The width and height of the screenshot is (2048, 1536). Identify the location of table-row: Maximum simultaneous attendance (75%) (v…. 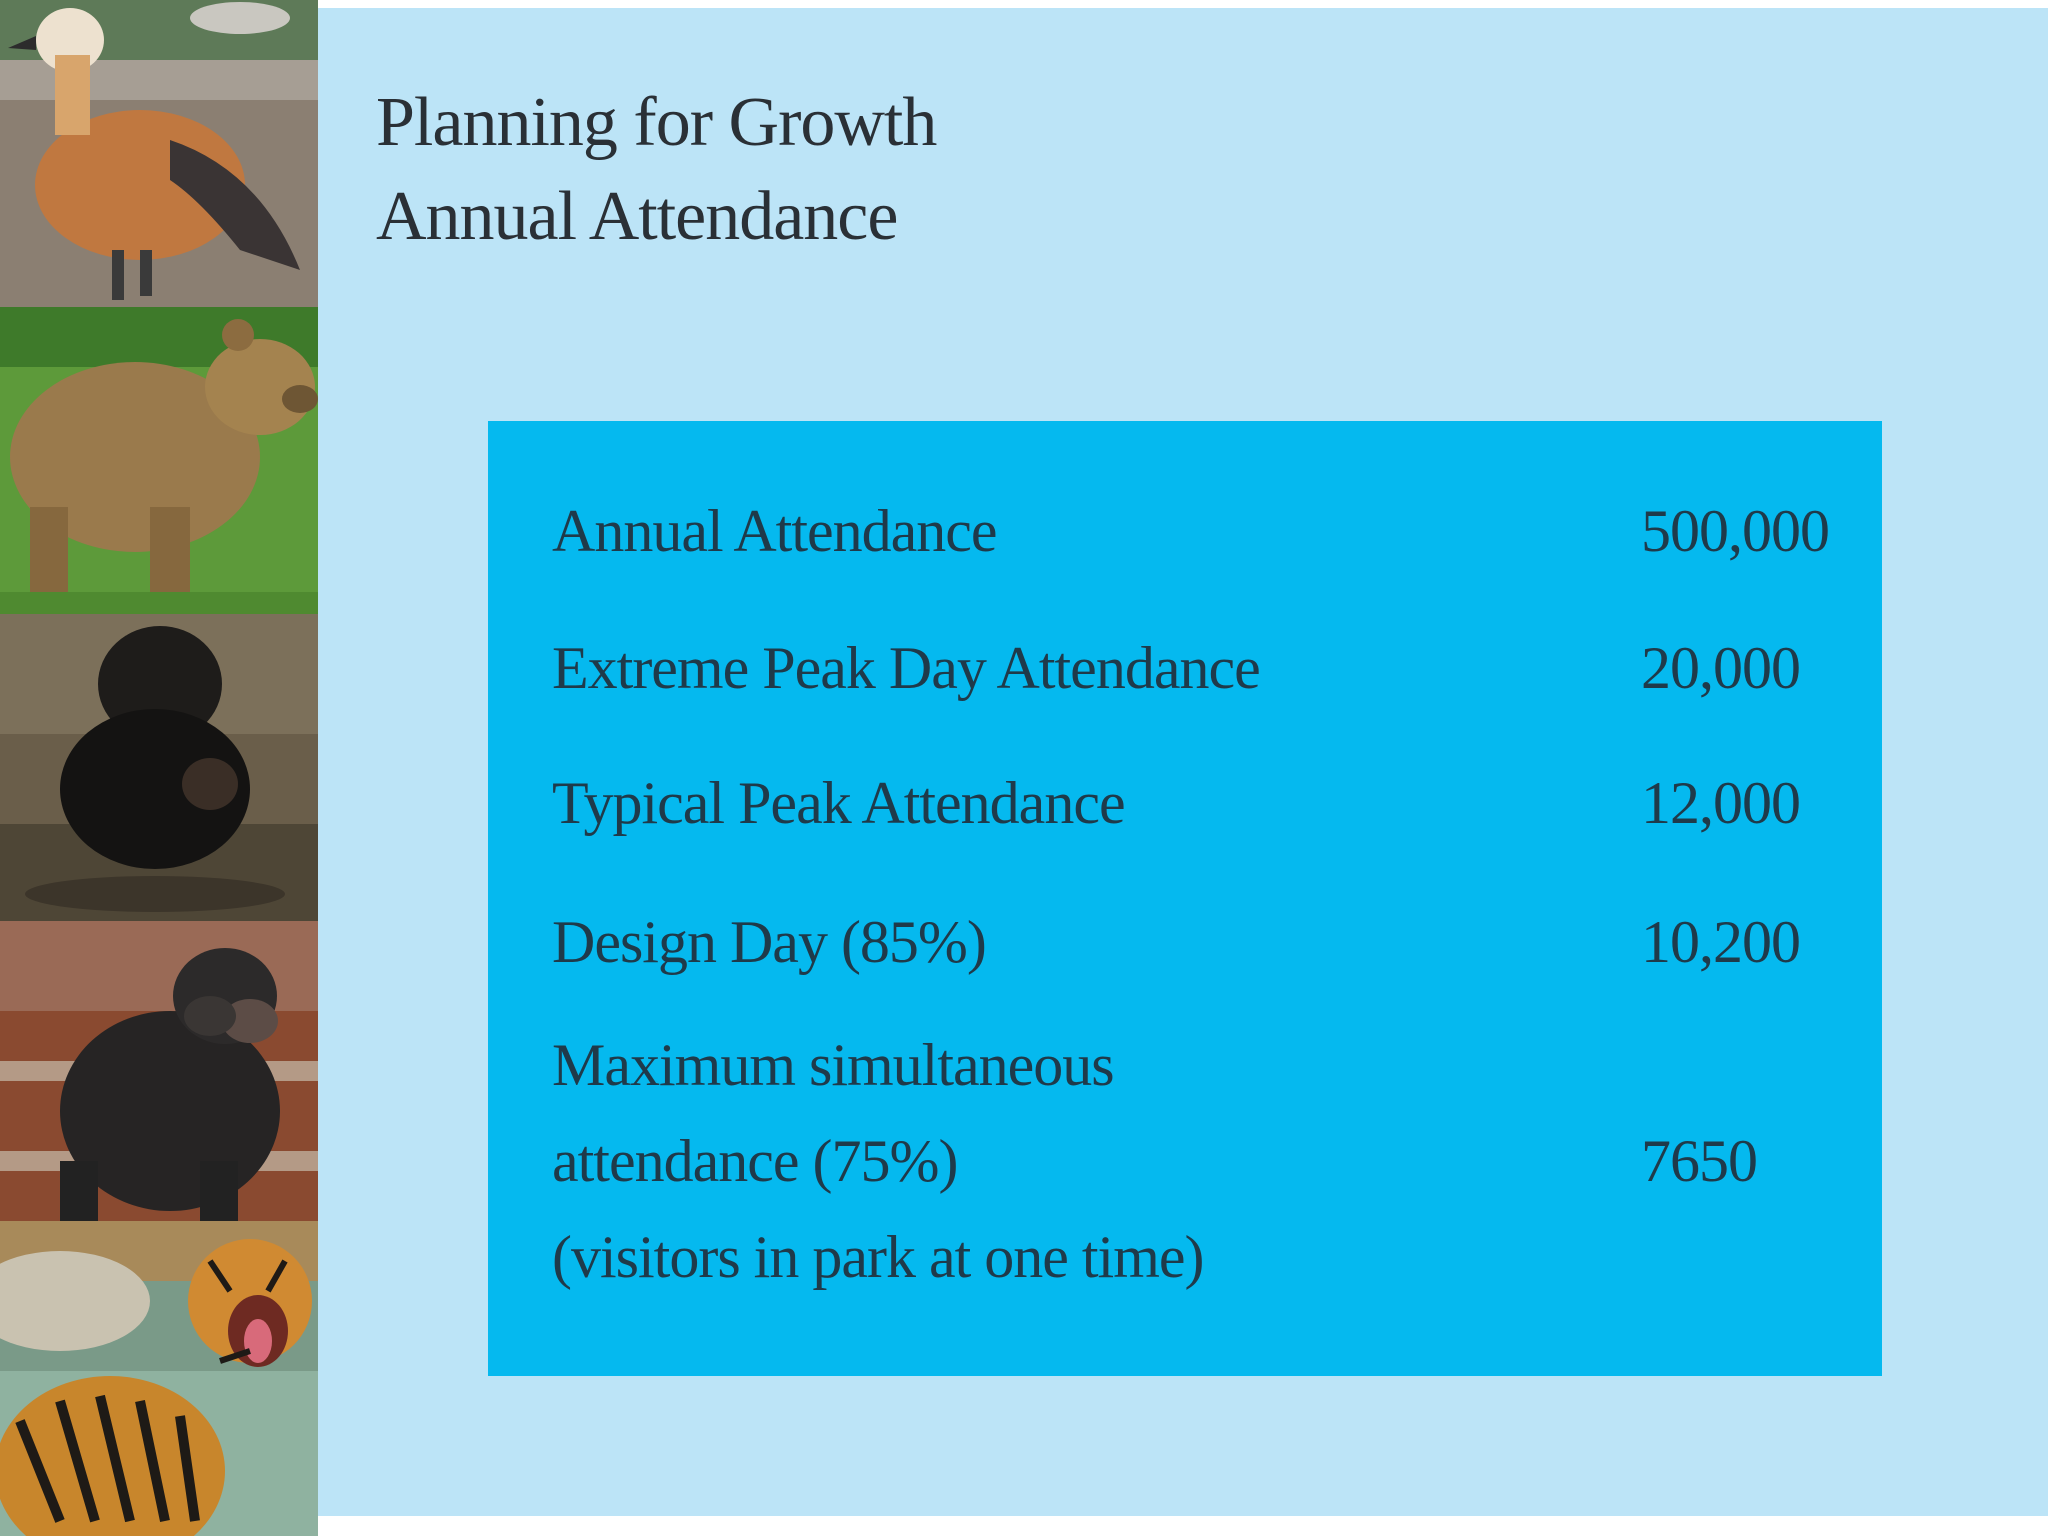
(1202, 1167).